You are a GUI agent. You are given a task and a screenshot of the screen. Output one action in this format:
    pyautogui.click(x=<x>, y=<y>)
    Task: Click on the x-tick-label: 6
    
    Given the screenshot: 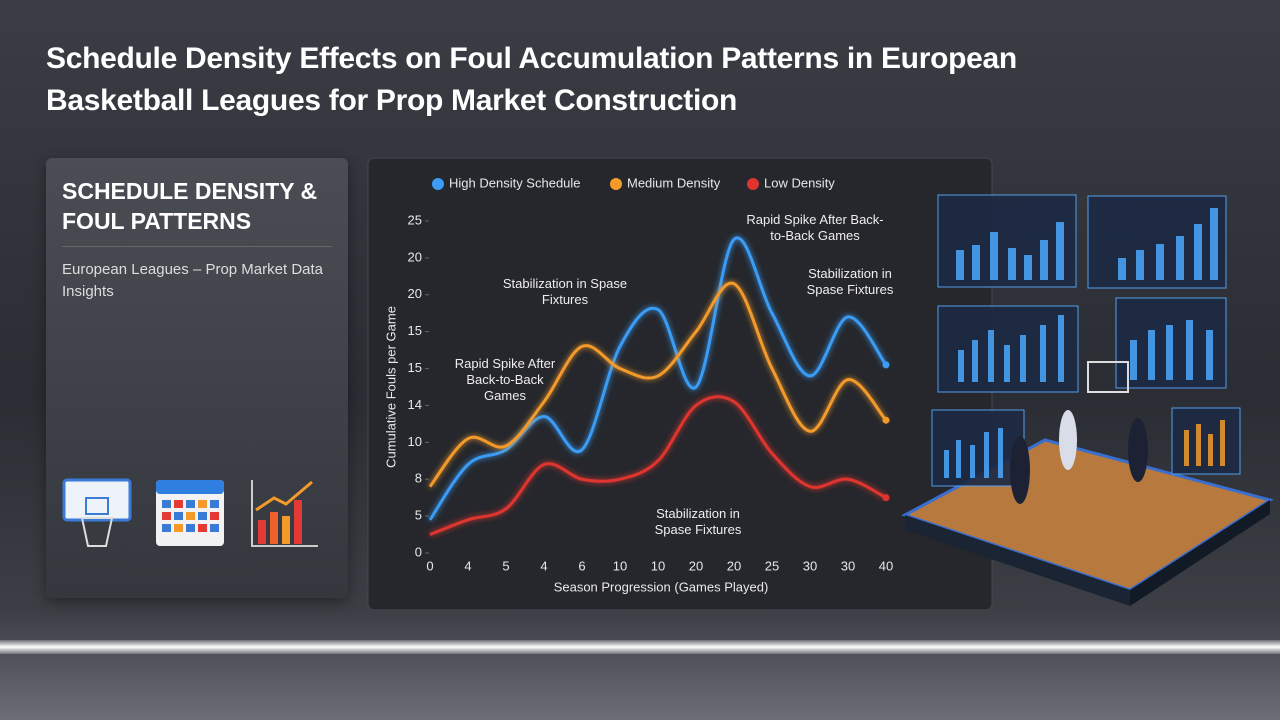 What is the action you would take?
    pyautogui.click(x=581, y=565)
    